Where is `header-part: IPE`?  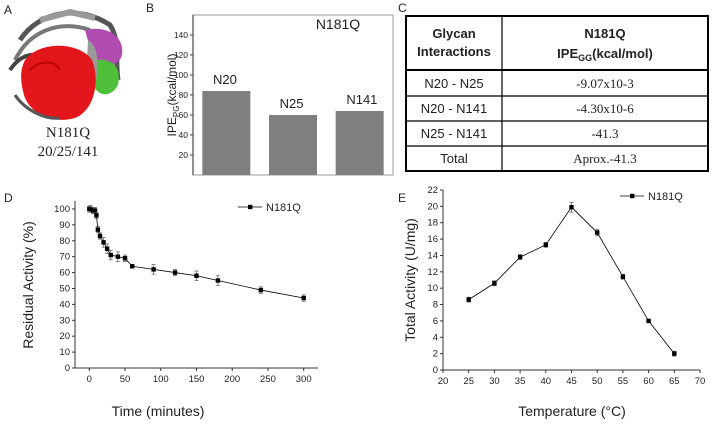
header-part: IPE is located at coordinates (567, 53).